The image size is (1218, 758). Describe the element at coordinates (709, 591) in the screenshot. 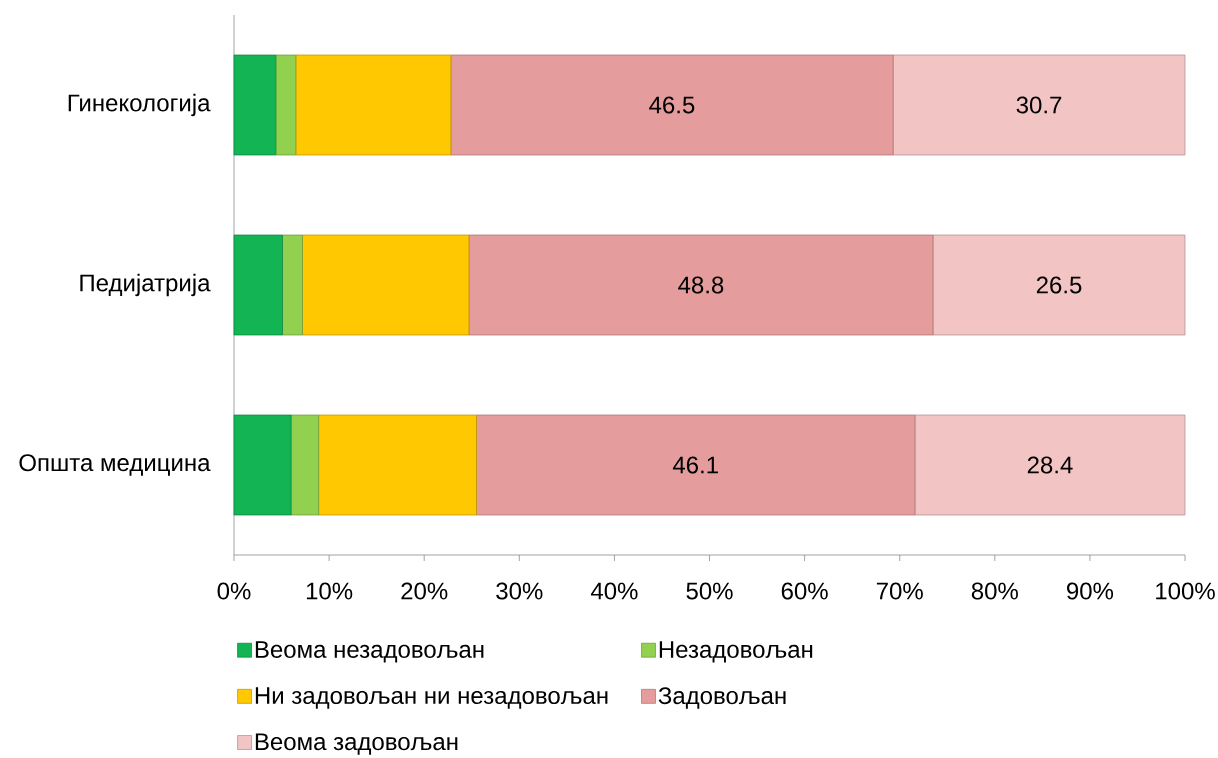

I see `x-tick-label: 50%` at that location.